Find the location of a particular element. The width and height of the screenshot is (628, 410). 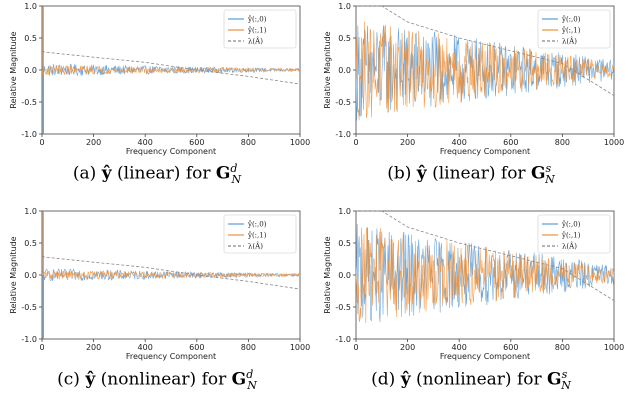

caption-b: (b) ŷ (linear) for GsN is located at coordinates (471, 174).